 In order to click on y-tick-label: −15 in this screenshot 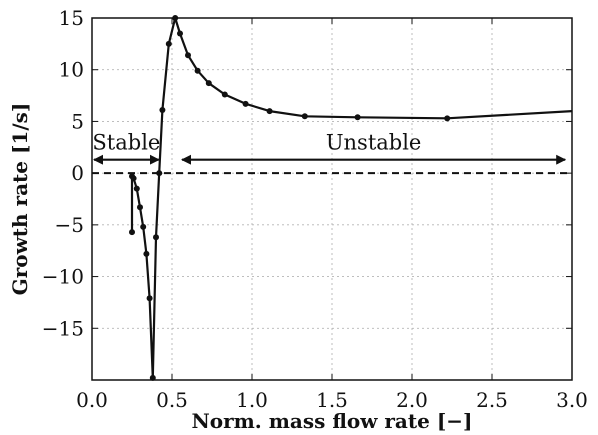, I will do `click(63, 328)`.